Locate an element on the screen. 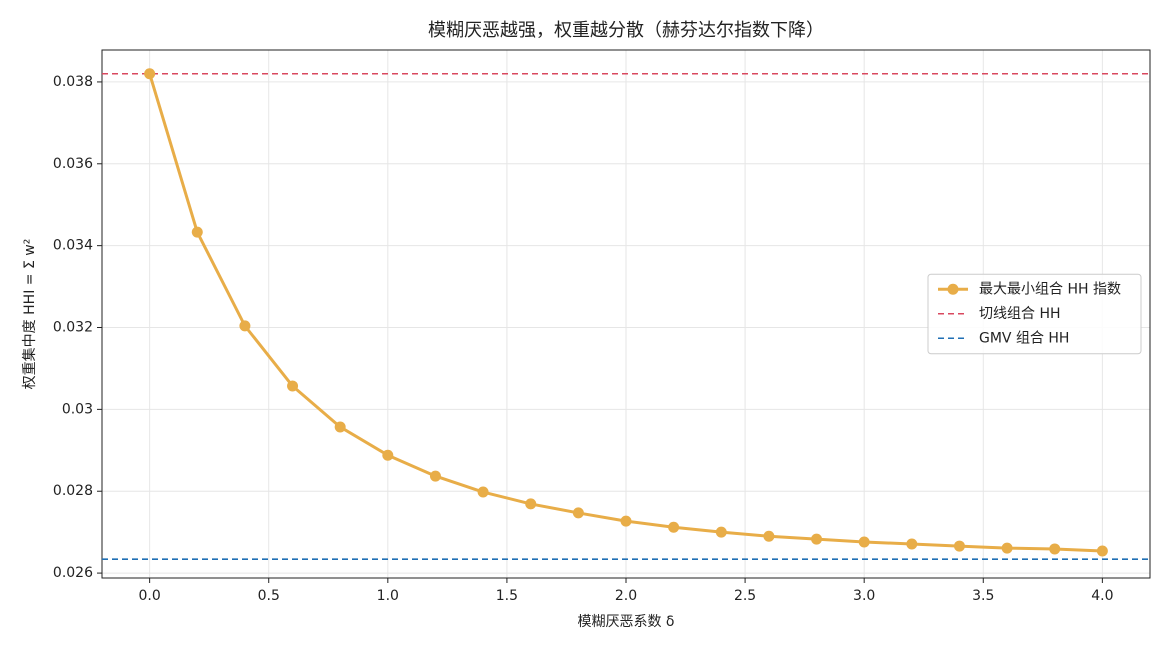 The width and height of the screenshot is (1170, 650). x-tick-label: 1.0 is located at coordinates (388, 596).